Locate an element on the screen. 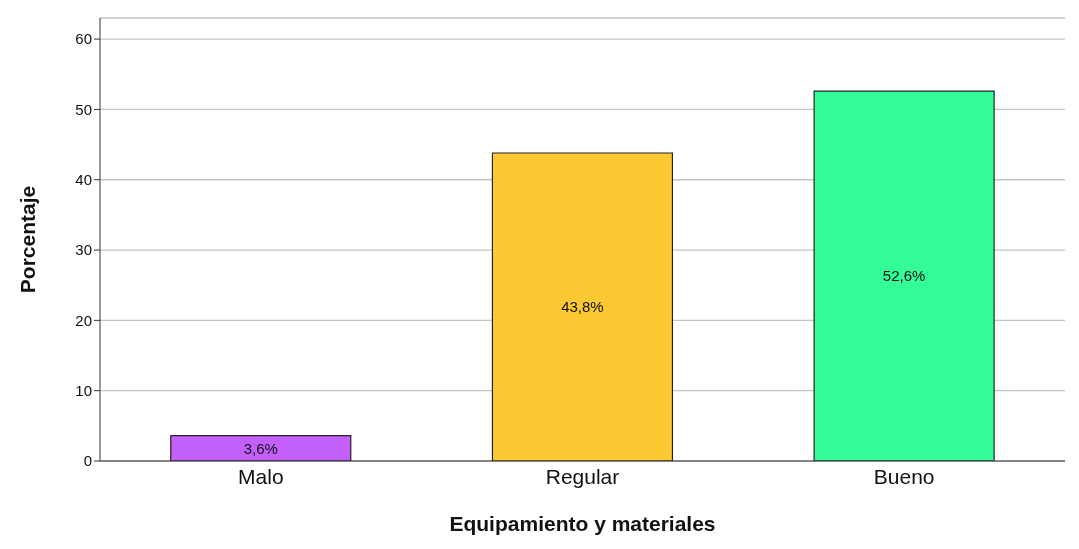  x-tick-label: Bueno is located at coordinates (904, 476).